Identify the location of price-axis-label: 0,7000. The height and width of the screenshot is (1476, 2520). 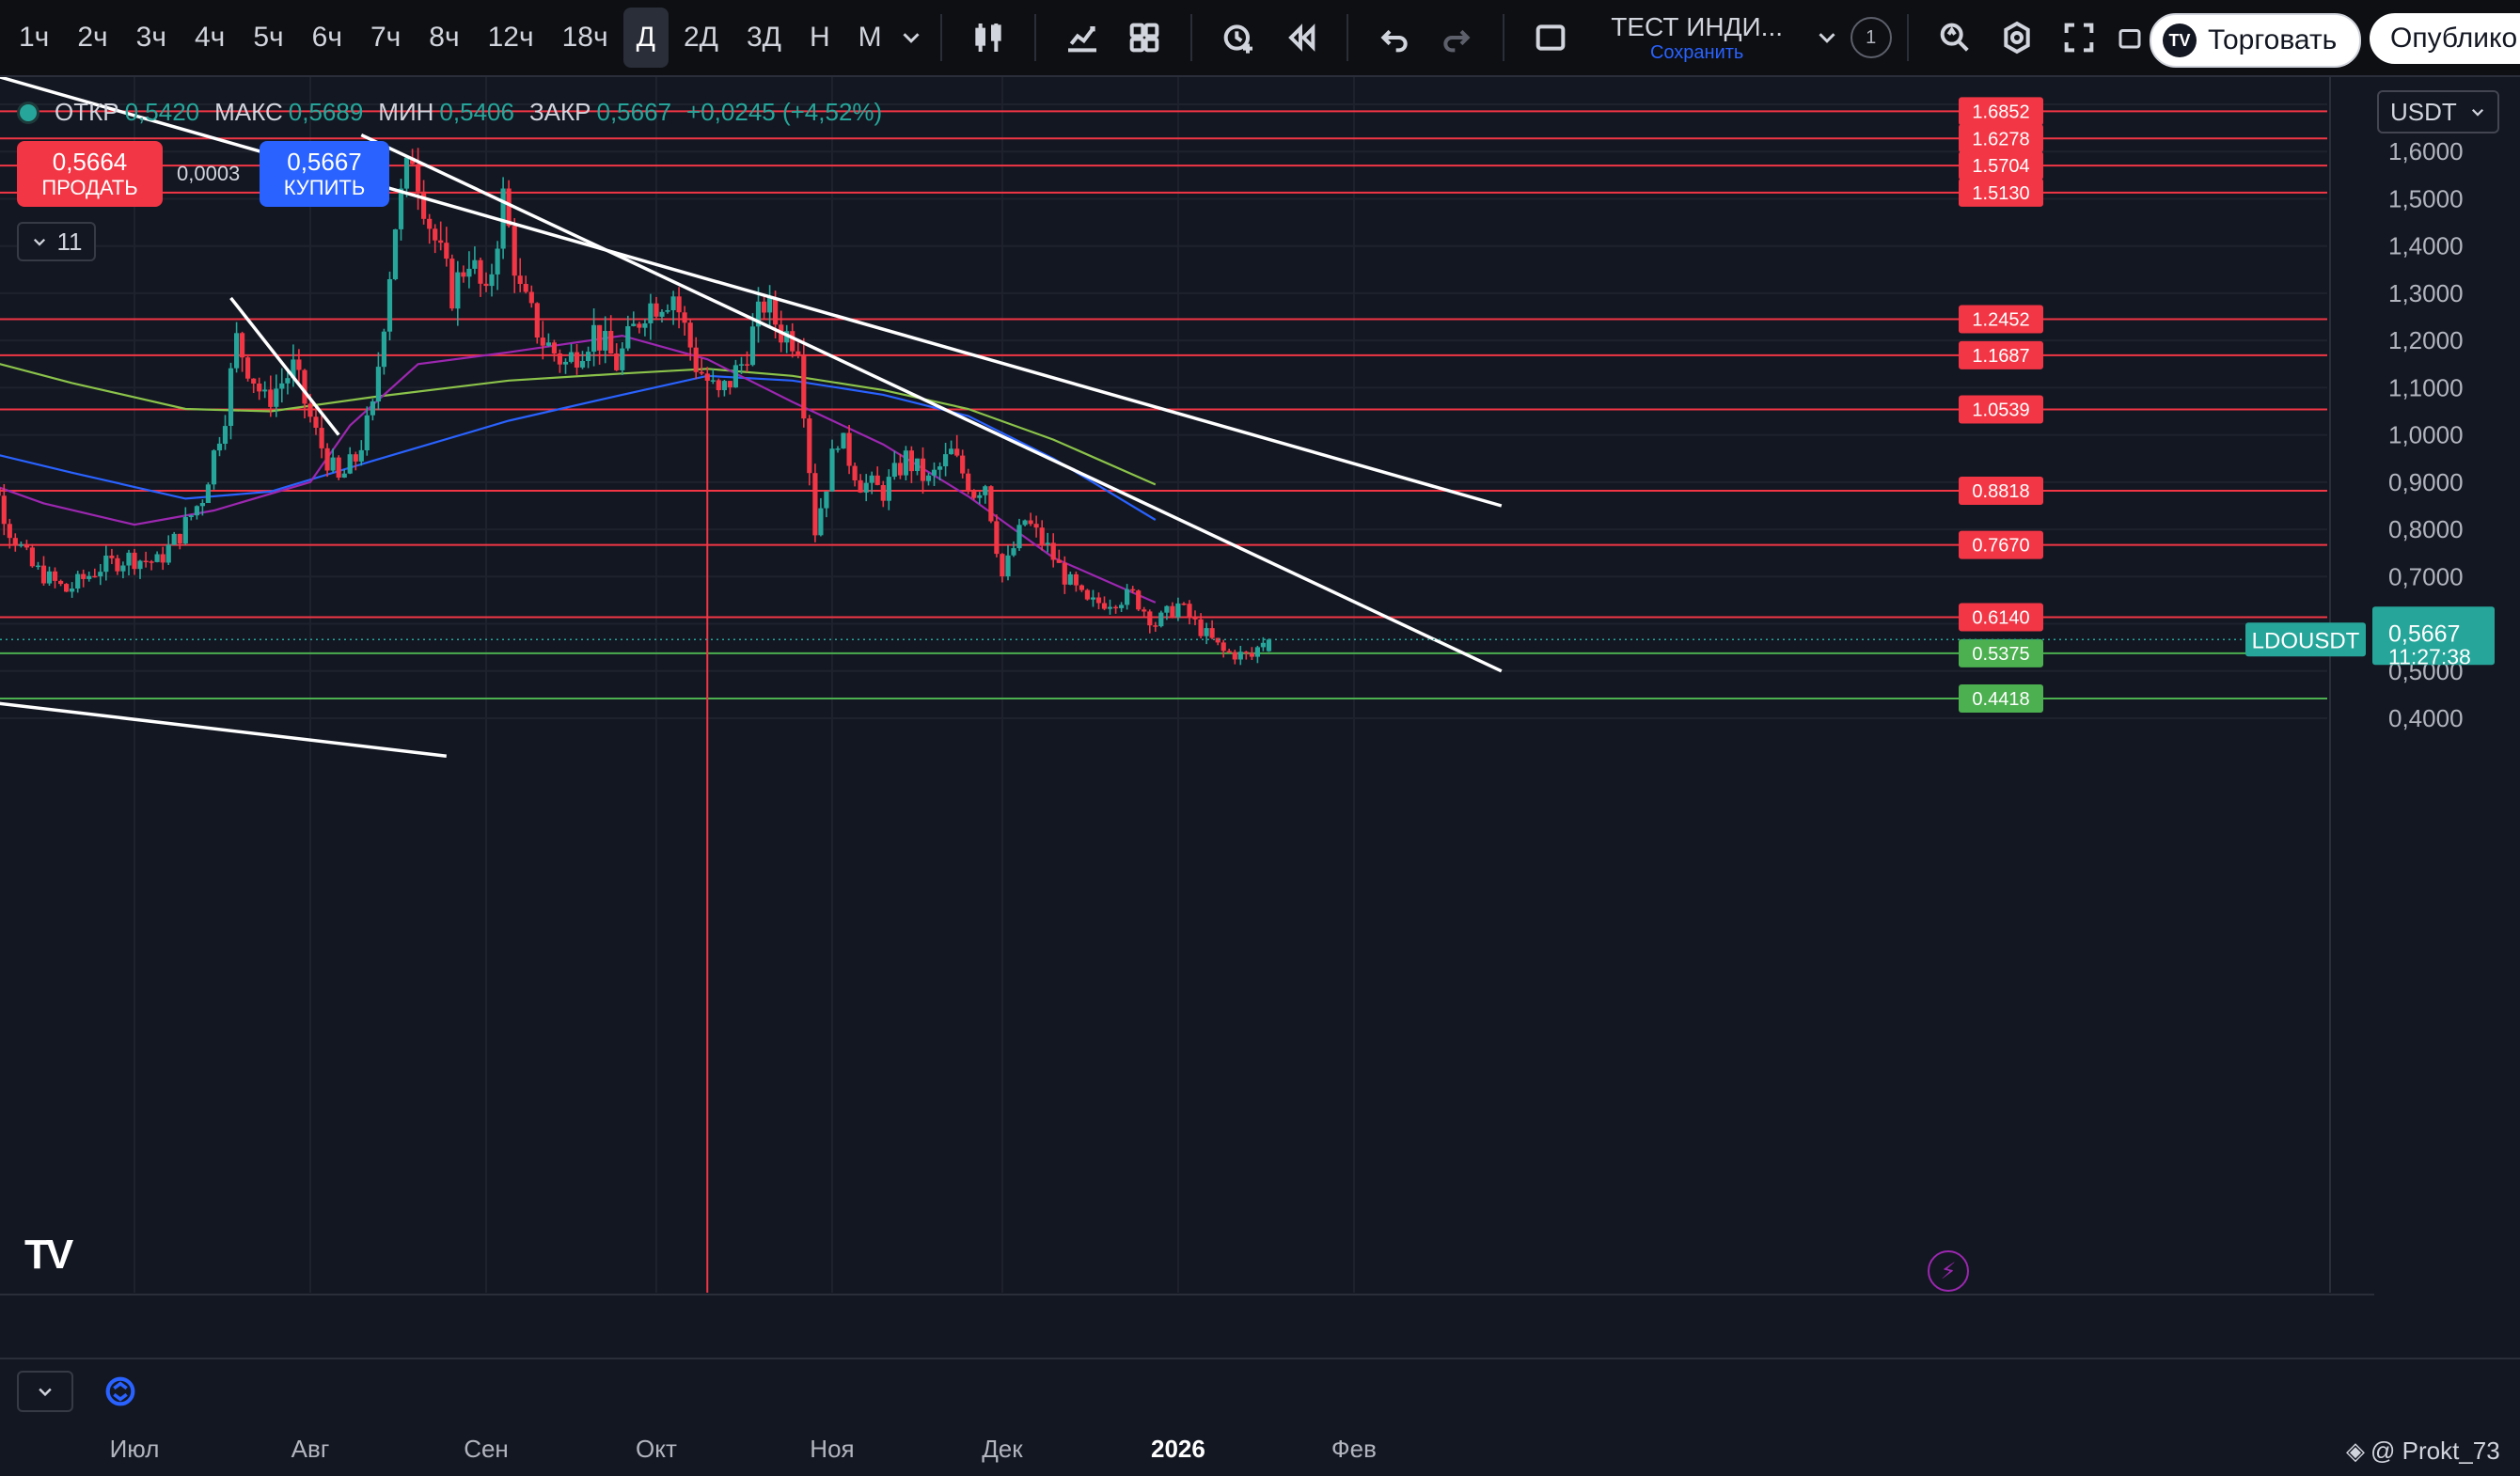
(2426, 576).